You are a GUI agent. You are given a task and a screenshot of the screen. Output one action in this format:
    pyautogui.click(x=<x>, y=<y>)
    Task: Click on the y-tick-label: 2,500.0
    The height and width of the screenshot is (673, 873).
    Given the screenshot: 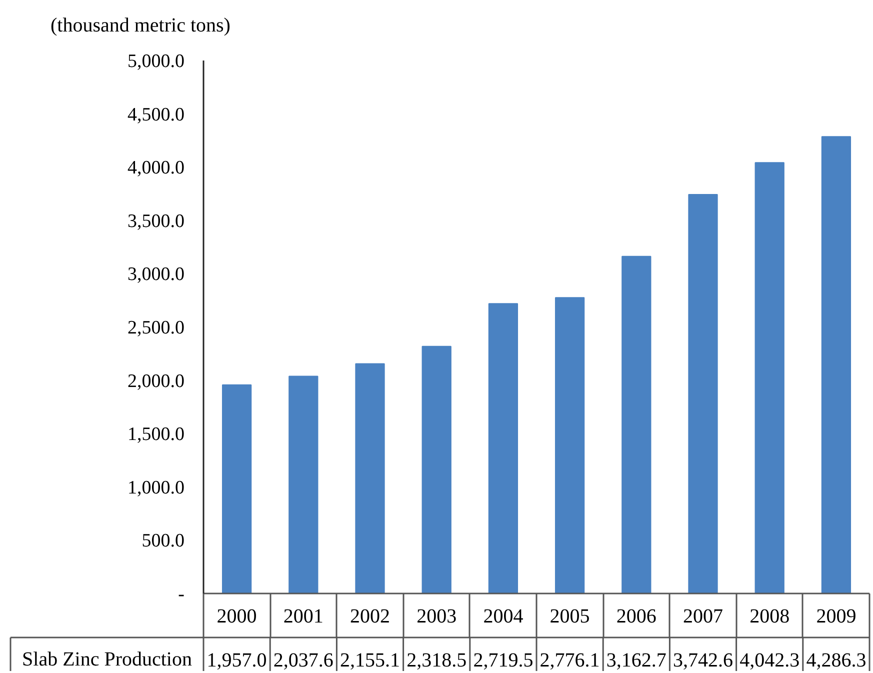 What is the action you would take?
    pyautogui.click(x=156, y=328)
    